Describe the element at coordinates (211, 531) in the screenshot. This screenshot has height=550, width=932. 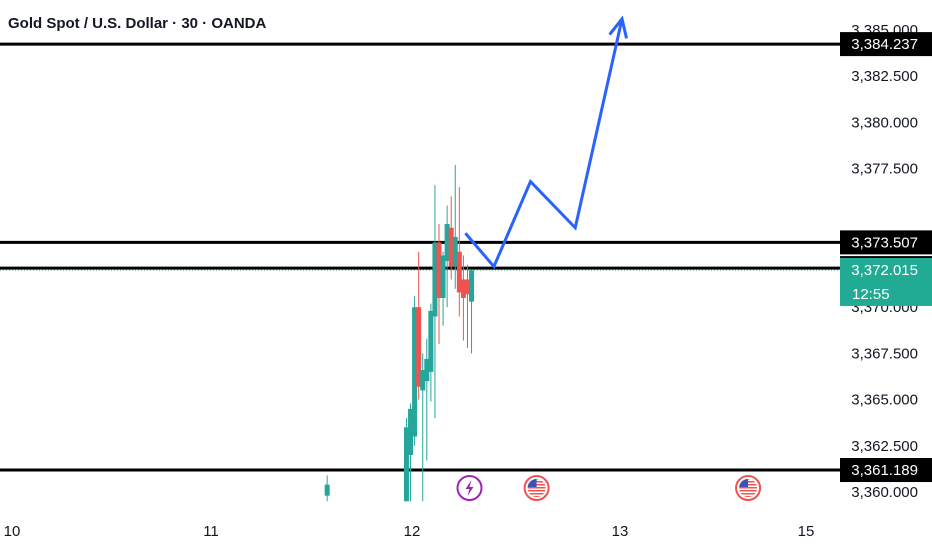
I see `time-tick-label: 11` at that location.